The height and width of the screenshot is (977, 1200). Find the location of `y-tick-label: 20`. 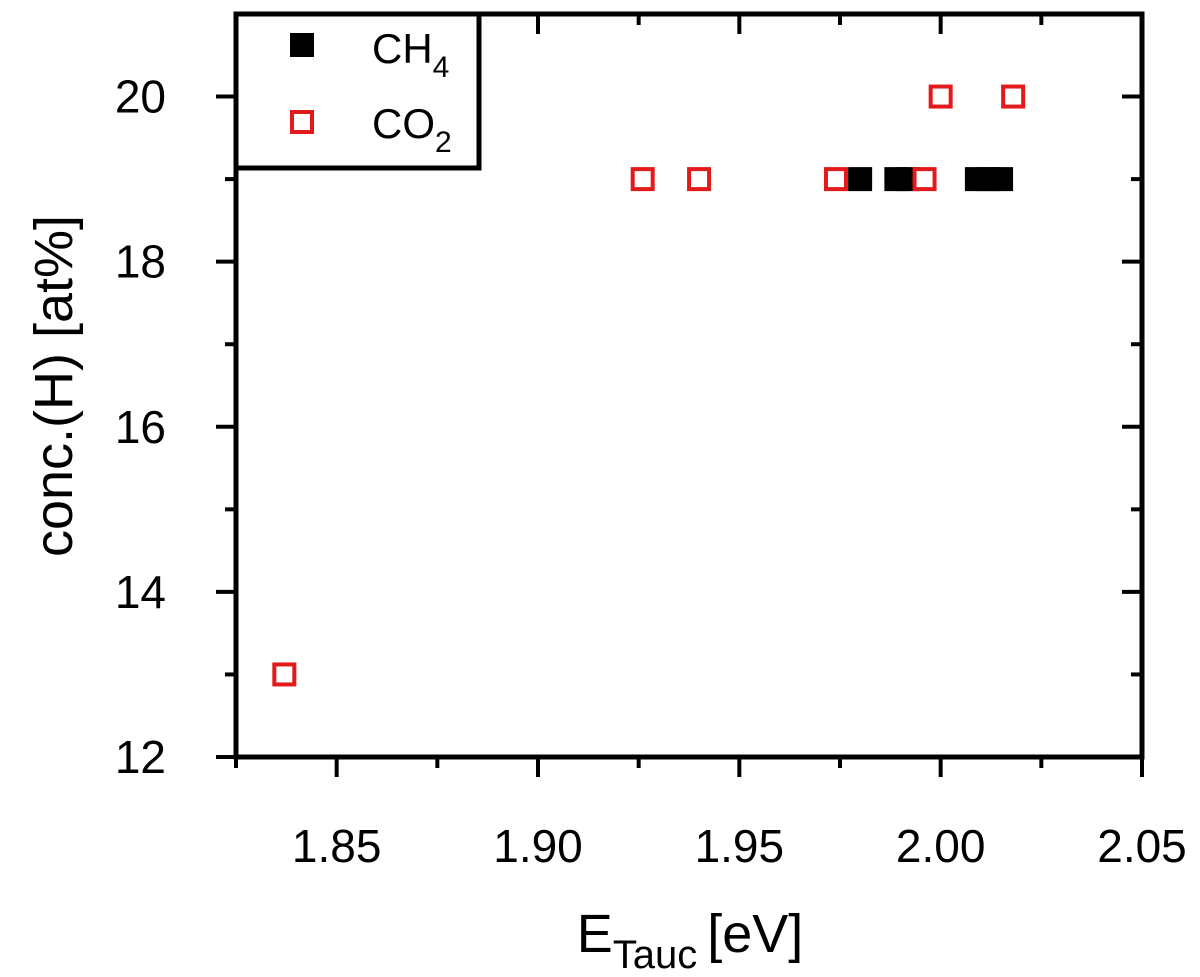

y-tick-label: 20 is located at coordinates (140, 97).